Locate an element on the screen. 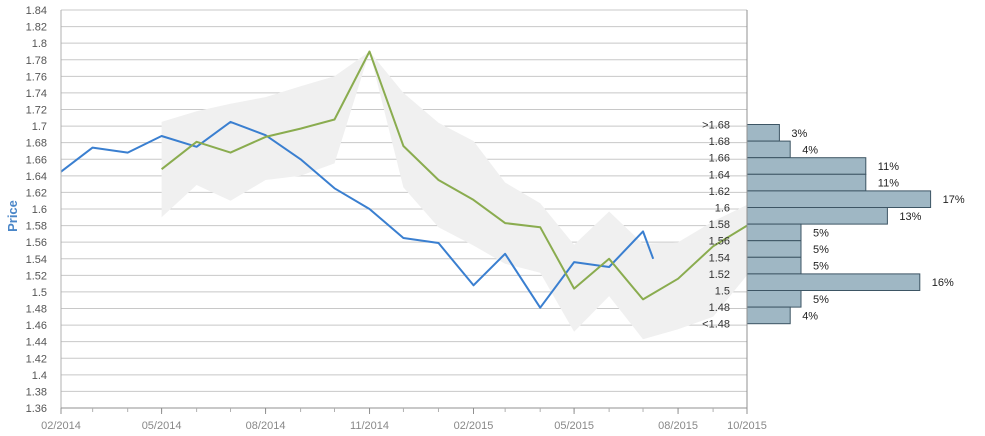  x-tick-label: 02/2015 is located at coordinates (474, 426).